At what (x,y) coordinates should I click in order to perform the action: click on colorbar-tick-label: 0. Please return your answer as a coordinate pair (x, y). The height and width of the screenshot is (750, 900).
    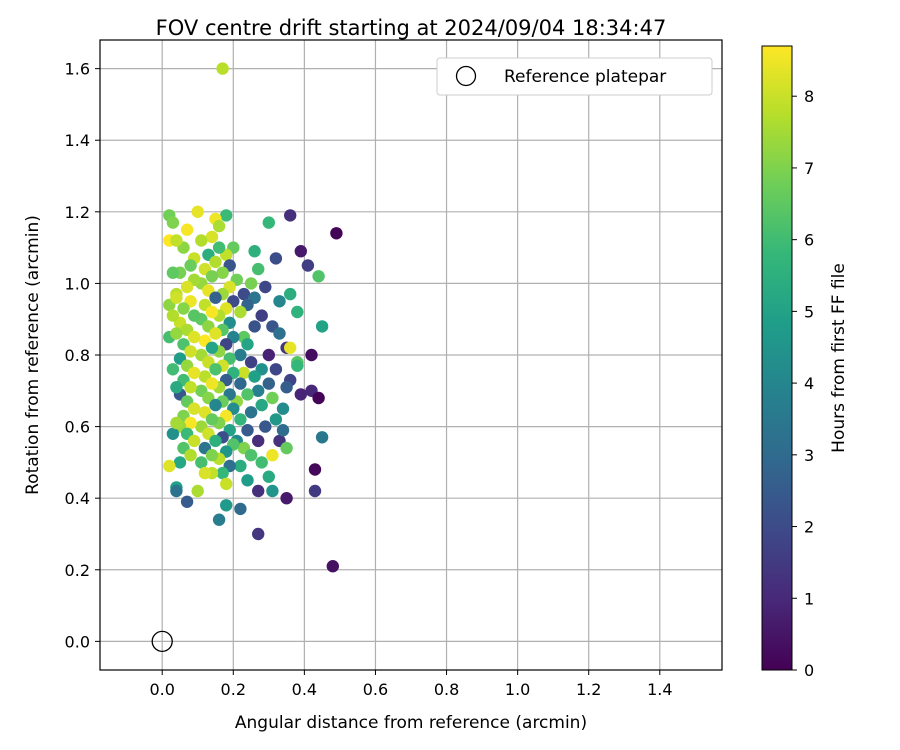
    Looking at the image, I should click on (809, 670).